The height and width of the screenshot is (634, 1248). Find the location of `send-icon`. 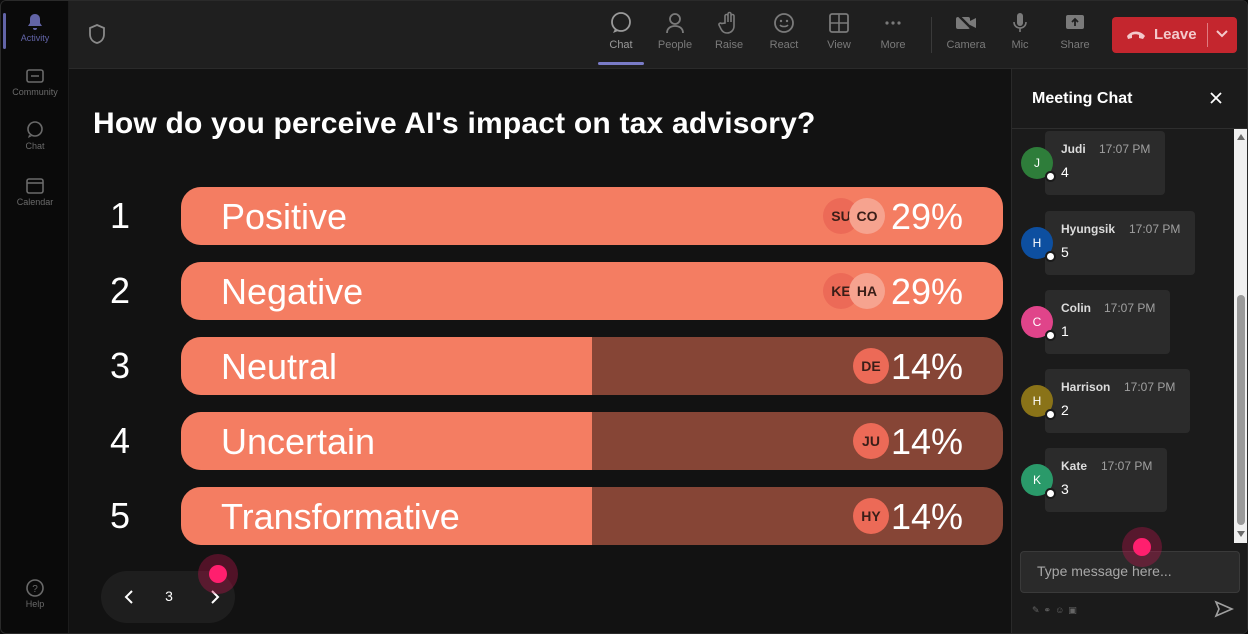

send-icon is located at coordinates (1224, 609).